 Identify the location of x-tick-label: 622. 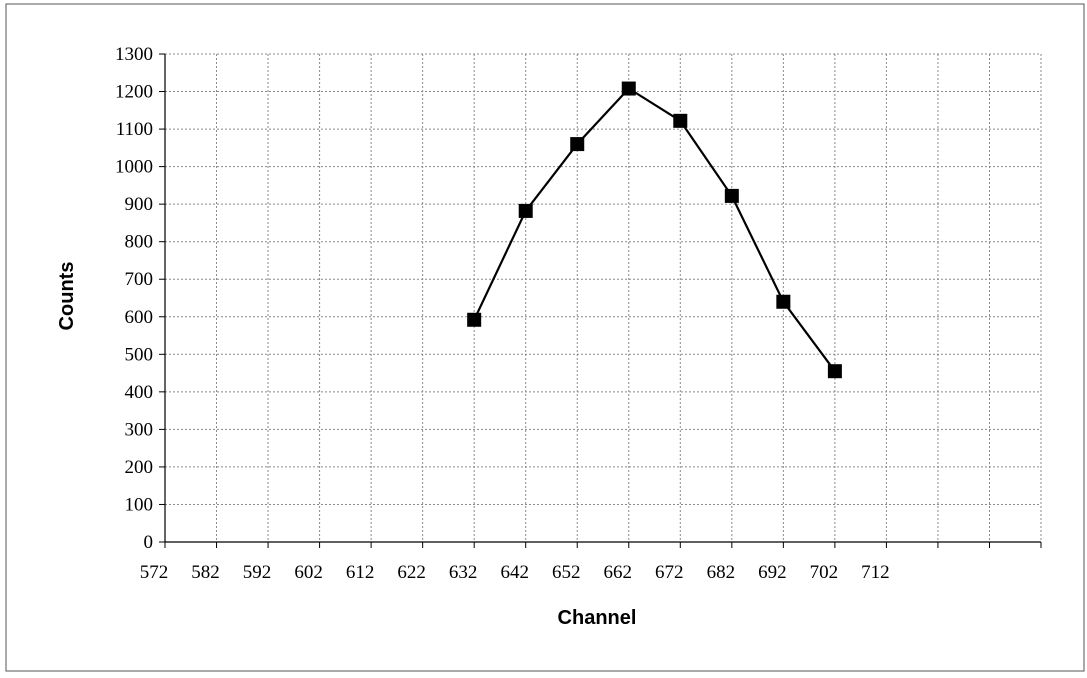
(411, 572).